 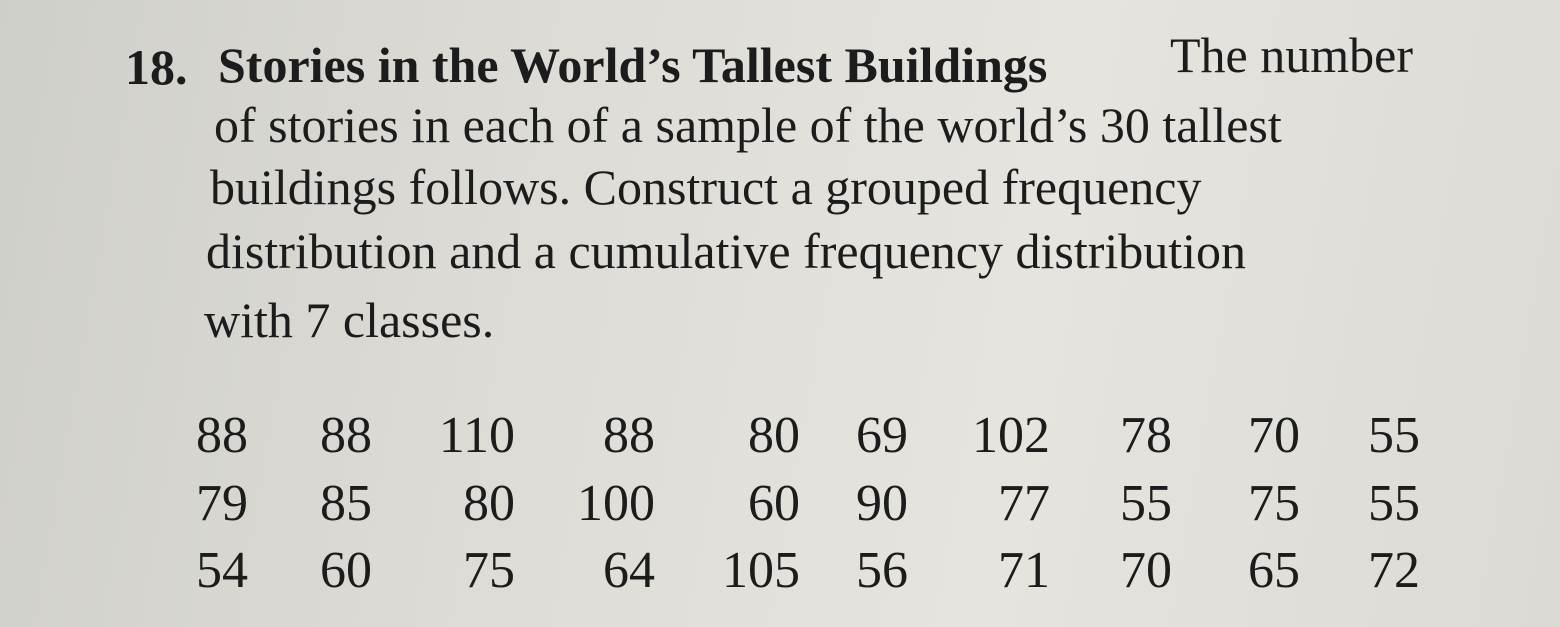 What do you see at coordinates (1146, 435) in the screenshot?
I see `data-value: 78` at bounding box center [1146, 435].